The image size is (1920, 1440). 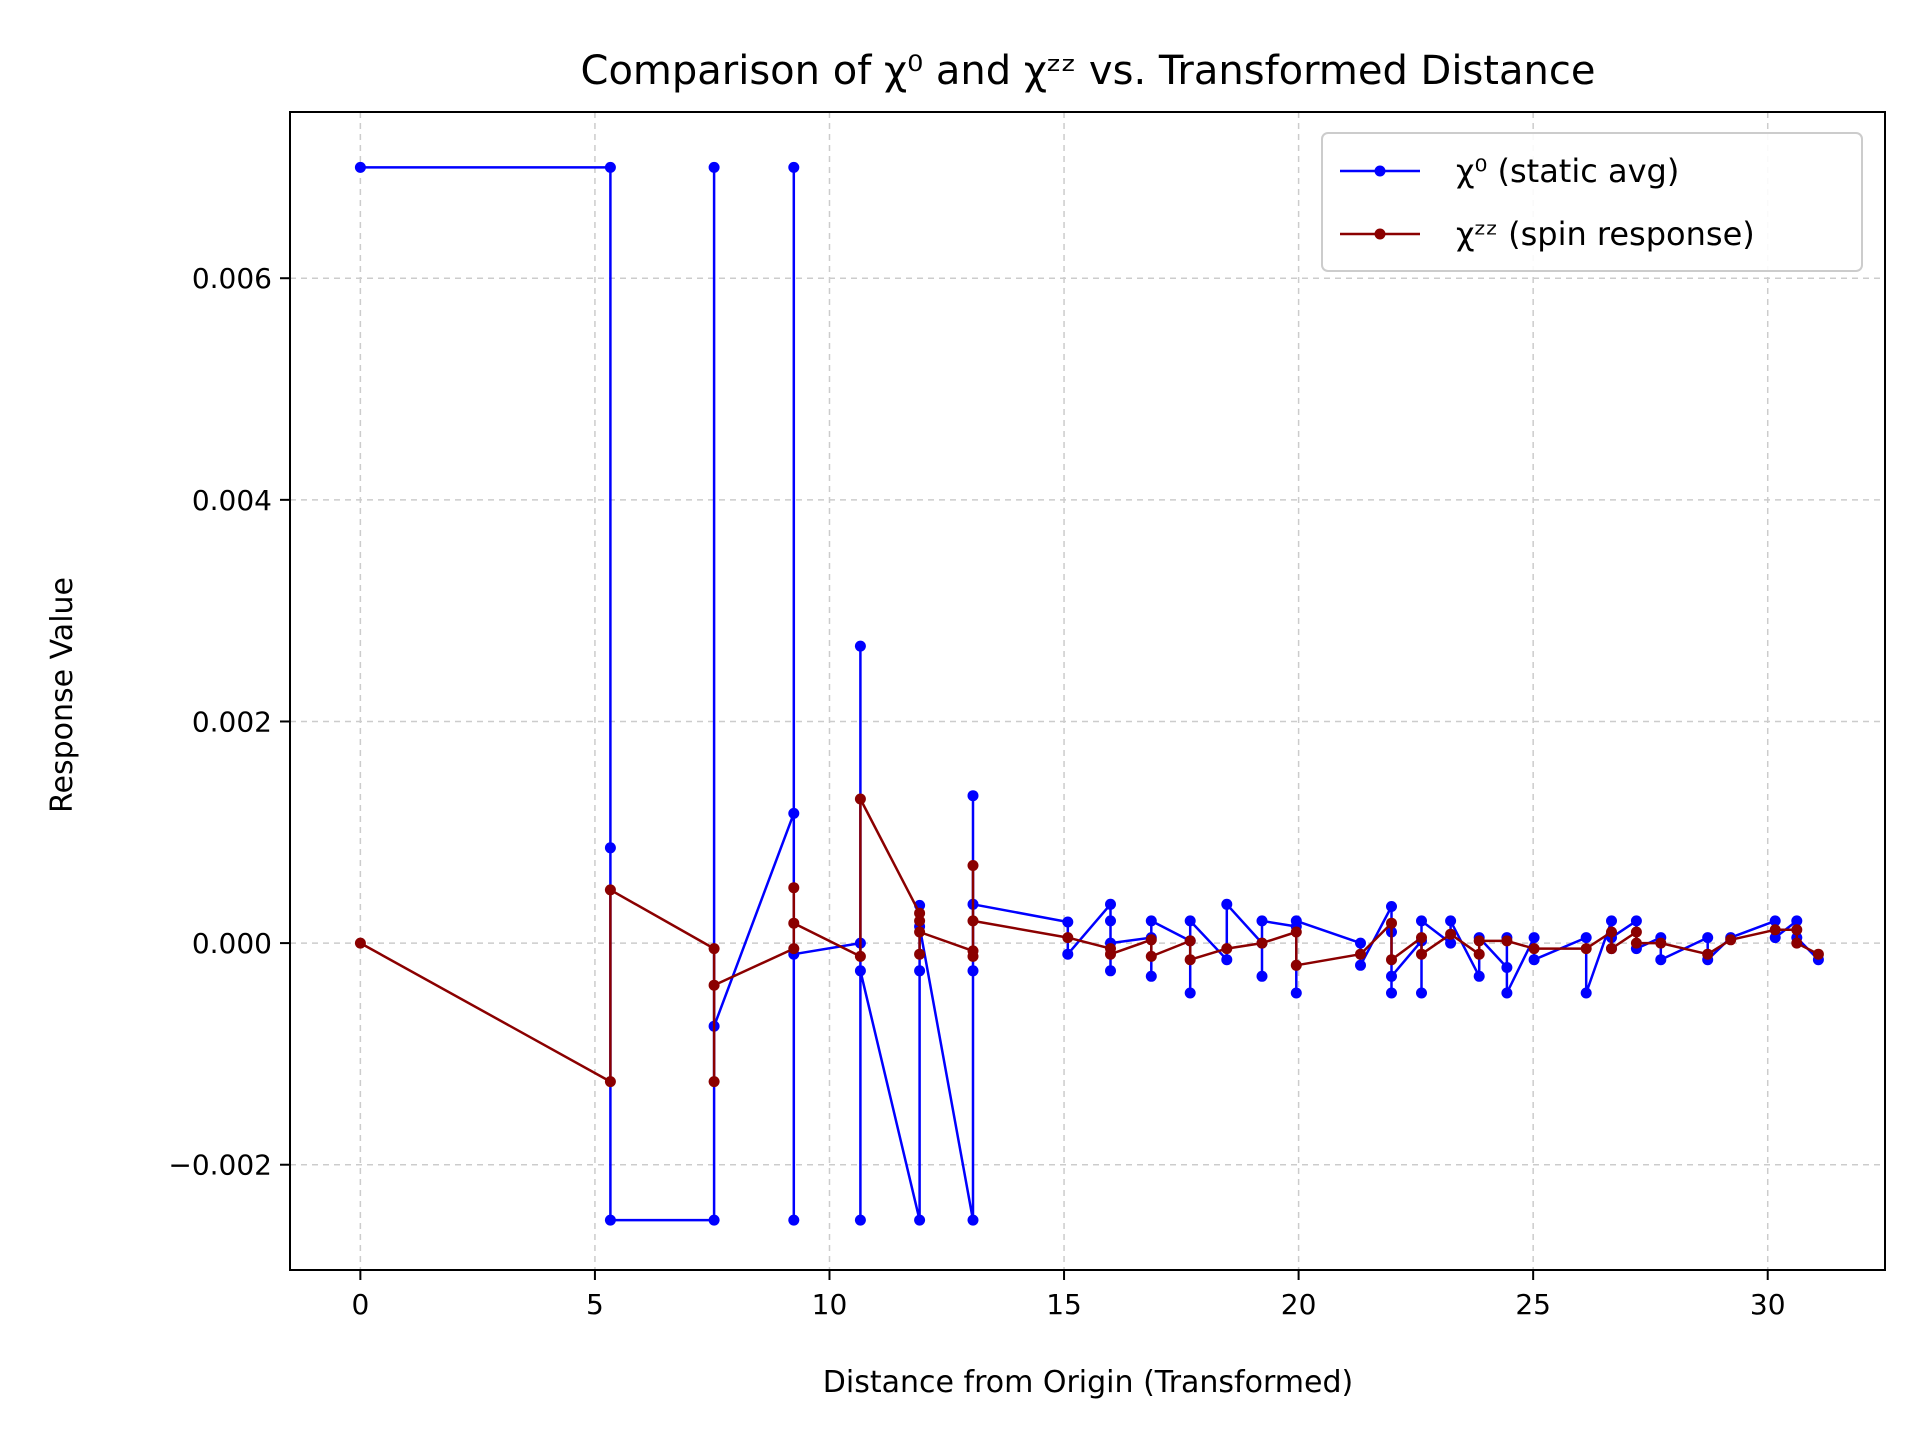 I want to click on y-tick-label: −0.002, so click(x=220, y=1165).